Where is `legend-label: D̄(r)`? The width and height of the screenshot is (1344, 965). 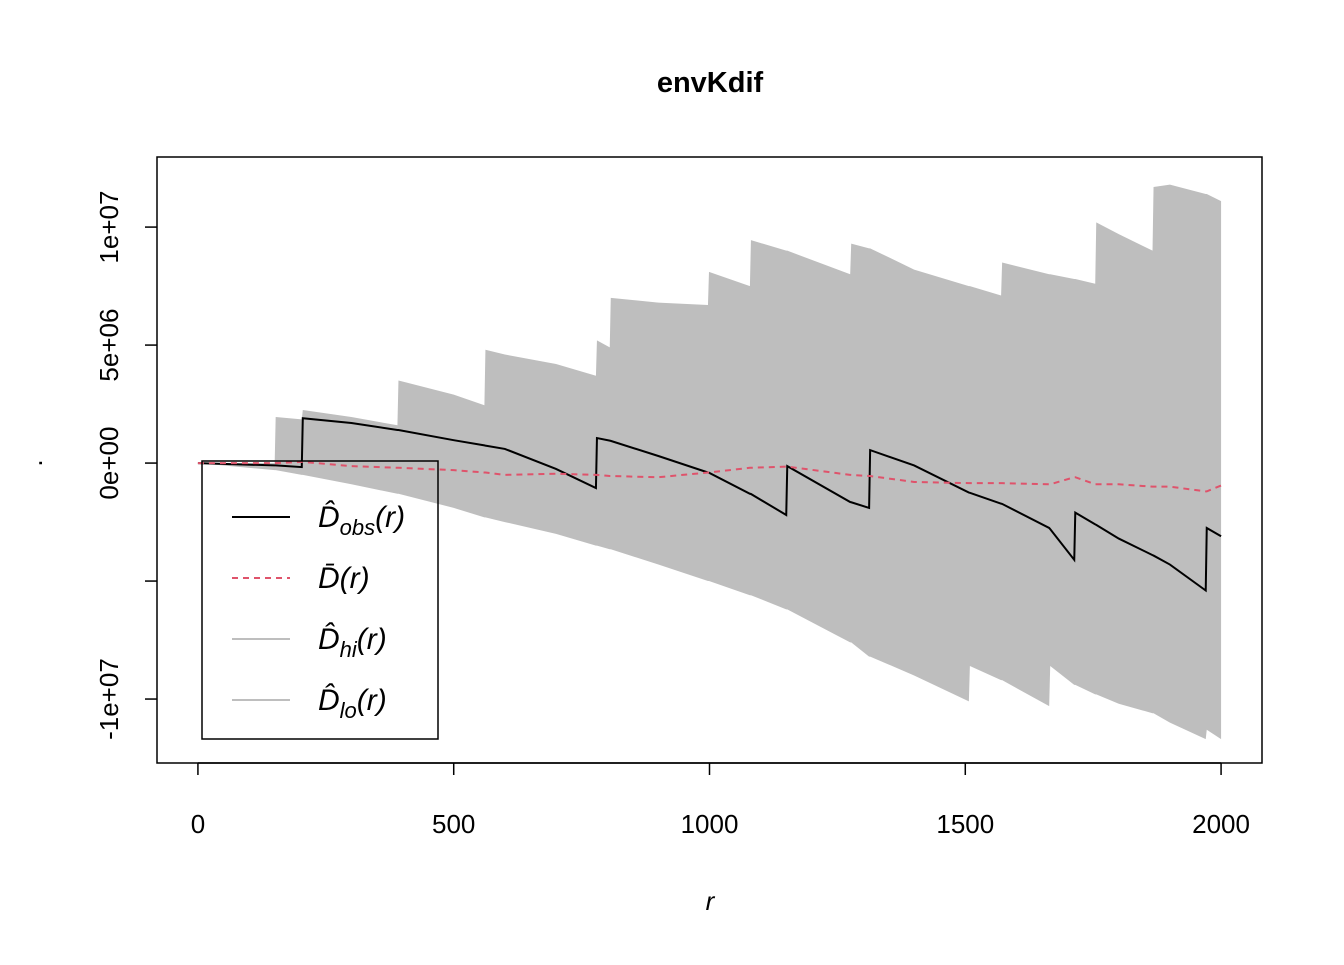 legend-label: D̄(r) is located at coordinates (344, 578).